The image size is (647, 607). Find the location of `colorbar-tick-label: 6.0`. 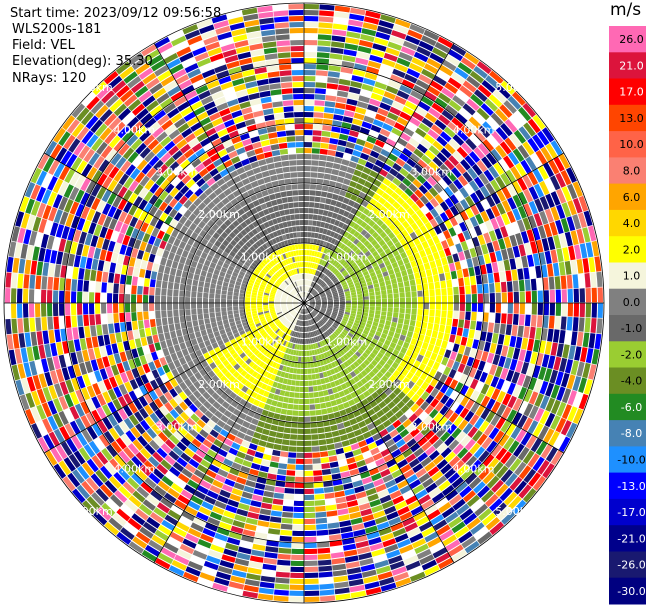

colorbar-tick-label: 6.0 is located at coordinates (632, 197).